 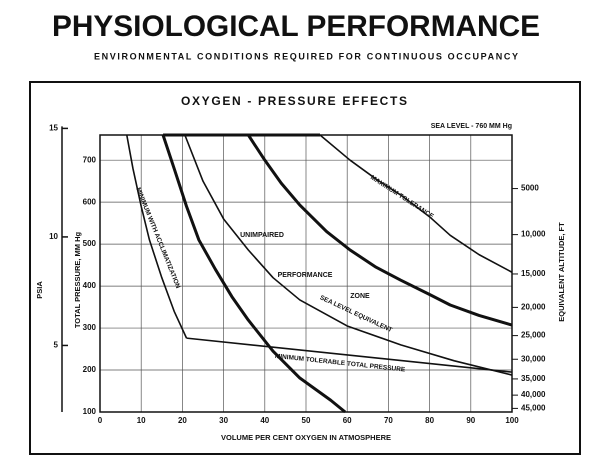 What do you see at coordinates (306, 420) in the screenshot?
I see `x-tick-label: 50` at bounding box center [306, 420].